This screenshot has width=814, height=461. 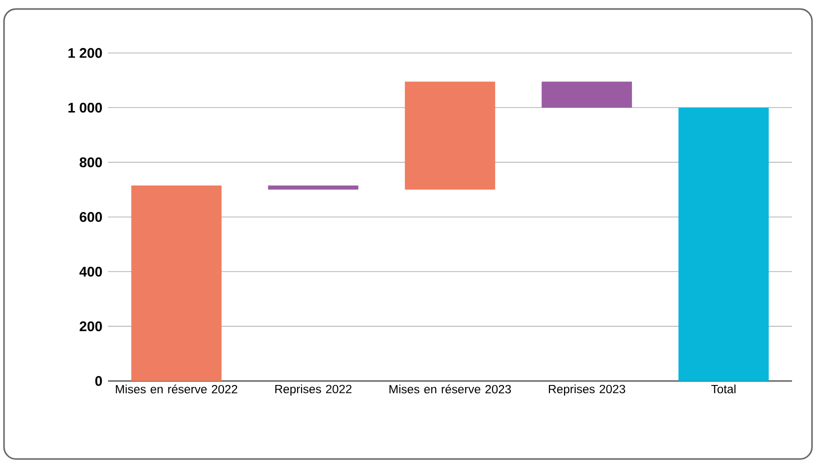 I want to click on y-tick-label: 800, so click(x=91, y=162).